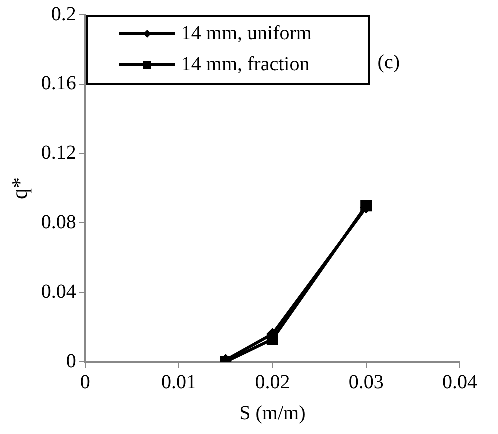 This screenshot has height=434, width=498. What do you see at coordinates (58, 83) in the screenshot?
I see `y-tick-label: 0.16` at bounding box center [58, 83].